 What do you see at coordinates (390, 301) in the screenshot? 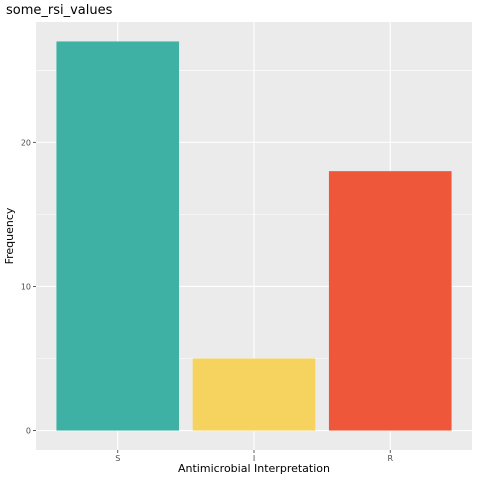
I see `bar-R` at bounding box center [390, 301].